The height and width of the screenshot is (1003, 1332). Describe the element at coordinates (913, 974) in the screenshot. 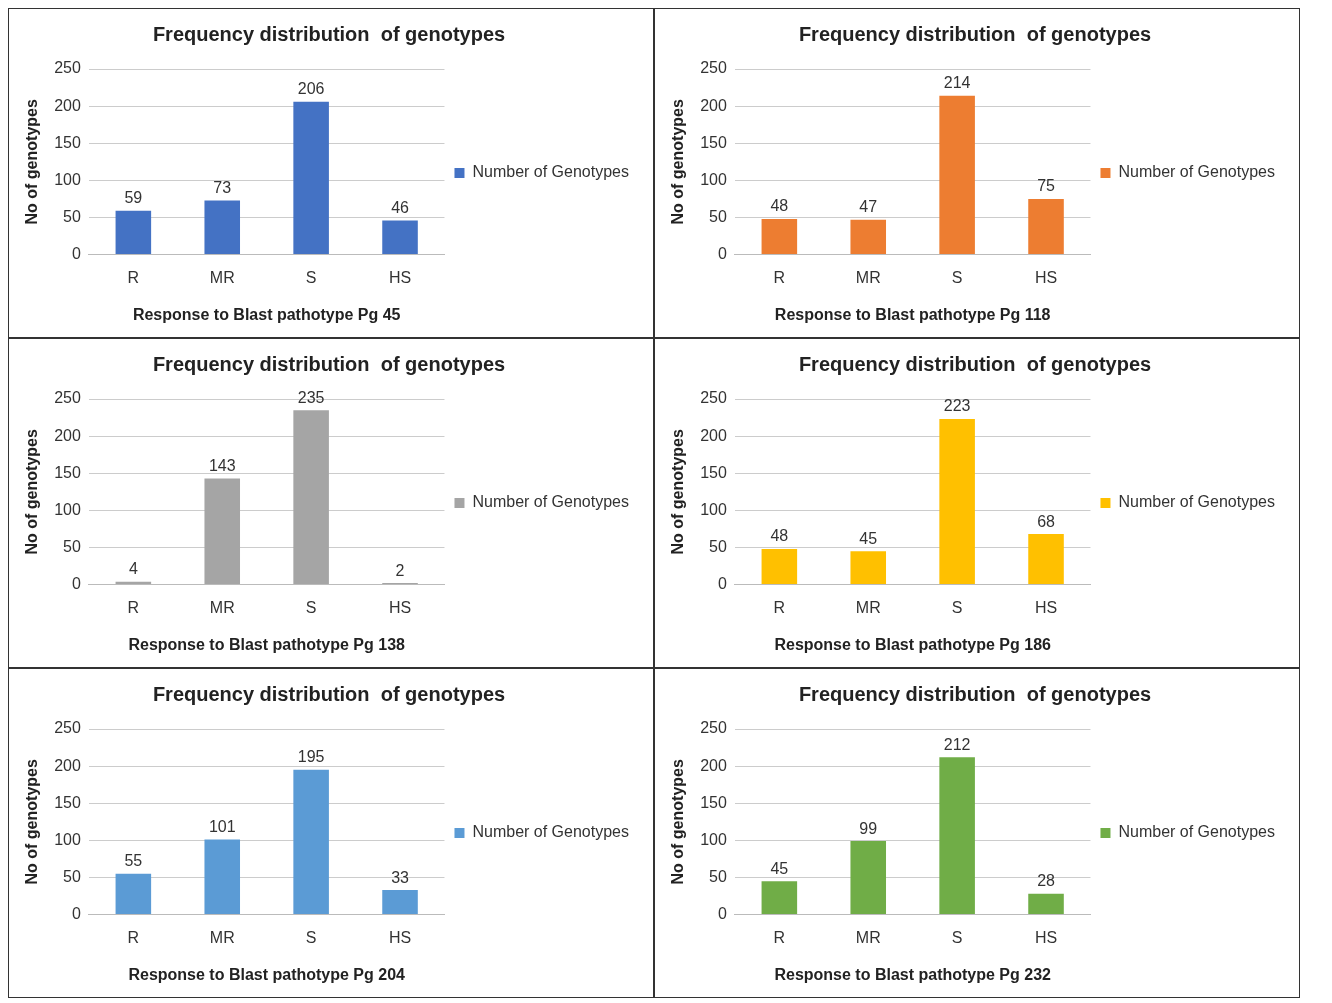

I see `x-axis-title: Response to Blast pathotype Pg 232` at that location.